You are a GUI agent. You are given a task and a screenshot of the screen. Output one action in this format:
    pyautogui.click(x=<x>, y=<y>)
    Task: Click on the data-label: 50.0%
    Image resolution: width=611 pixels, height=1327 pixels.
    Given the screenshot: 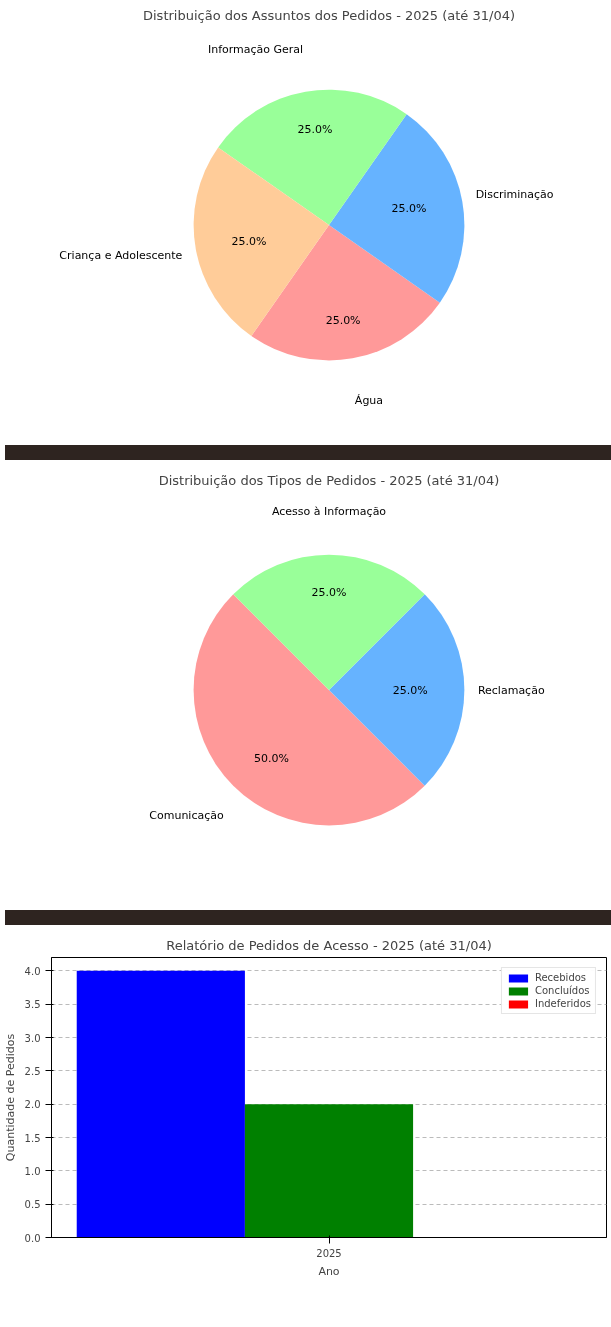 What is the action you would take?
    pyautogui.click(x=272, y=759)
    